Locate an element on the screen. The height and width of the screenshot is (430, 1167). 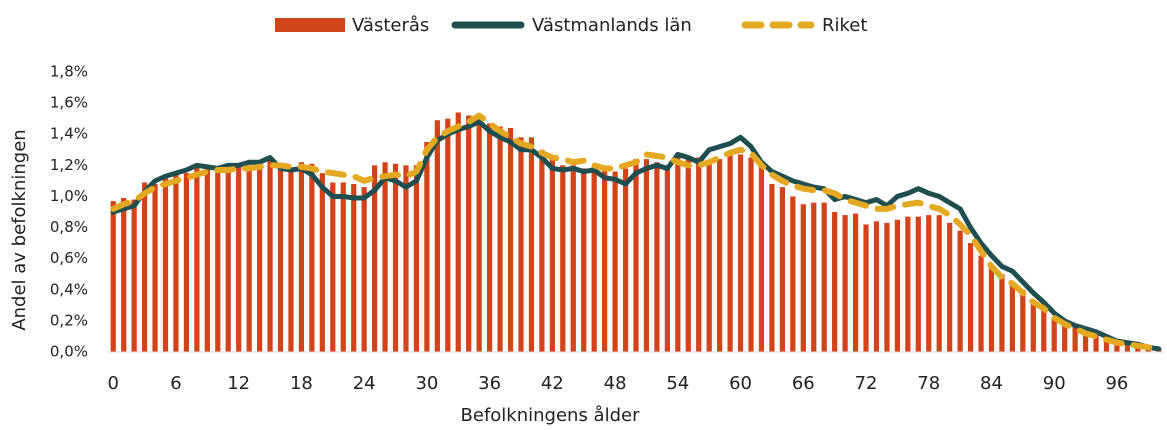
x-tick-label: 42 is located at coordinates (552, 383).